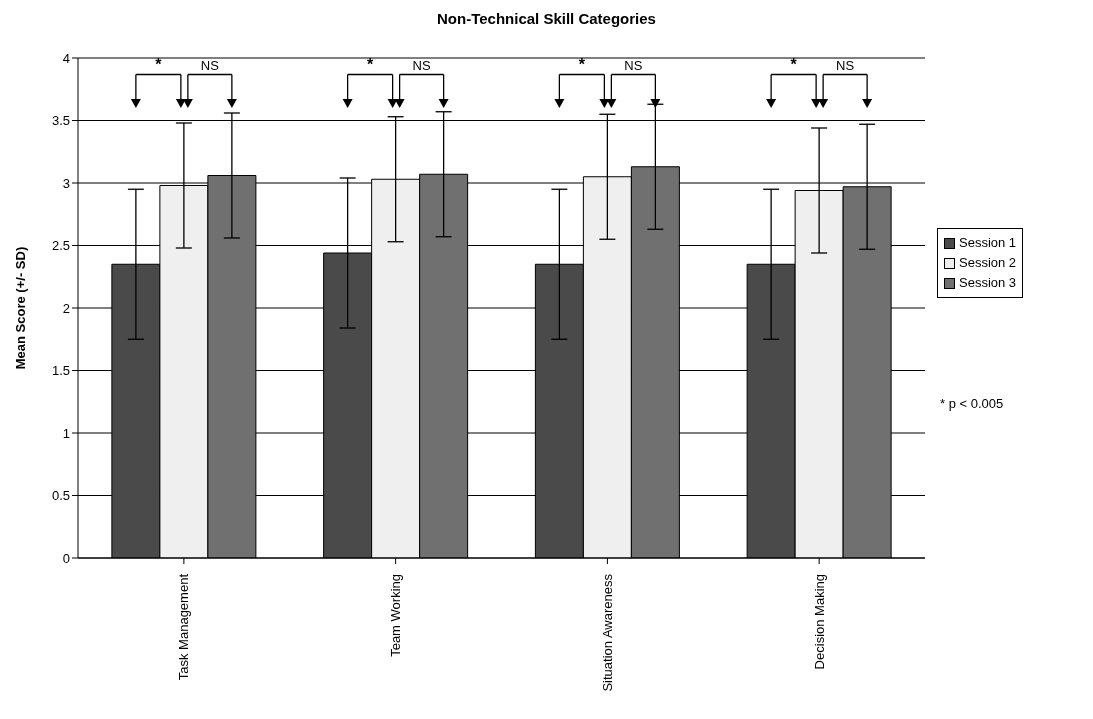 This screenshot has height=719, width=1093. What do you see at coordinates (607, 632) in the screenshot?
I see `x-tick-label: Situation Awareness` at bounding box center [607, 632].